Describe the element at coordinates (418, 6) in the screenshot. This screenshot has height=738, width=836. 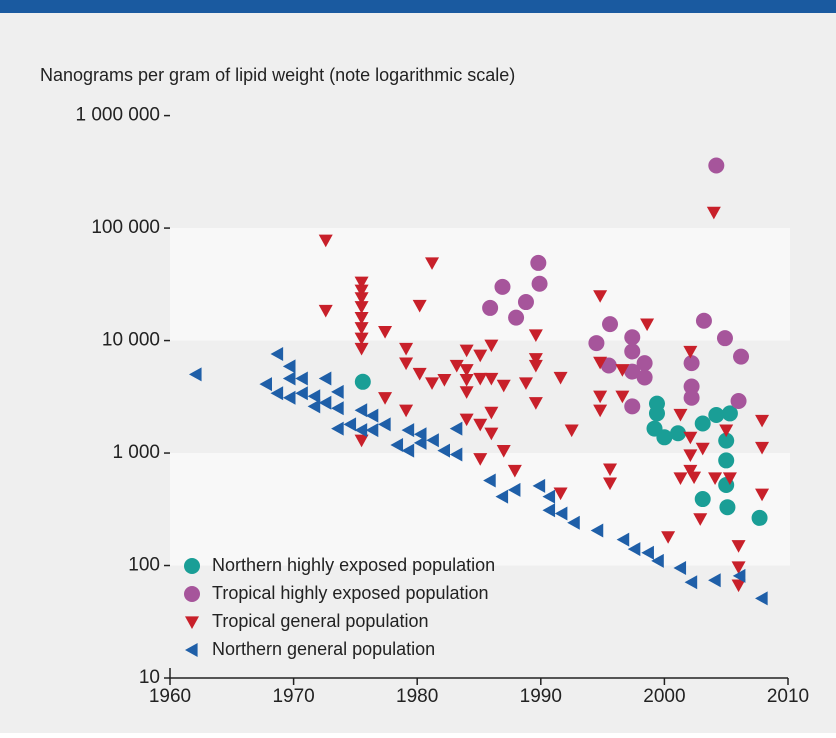
I see `top-bar` at that location.